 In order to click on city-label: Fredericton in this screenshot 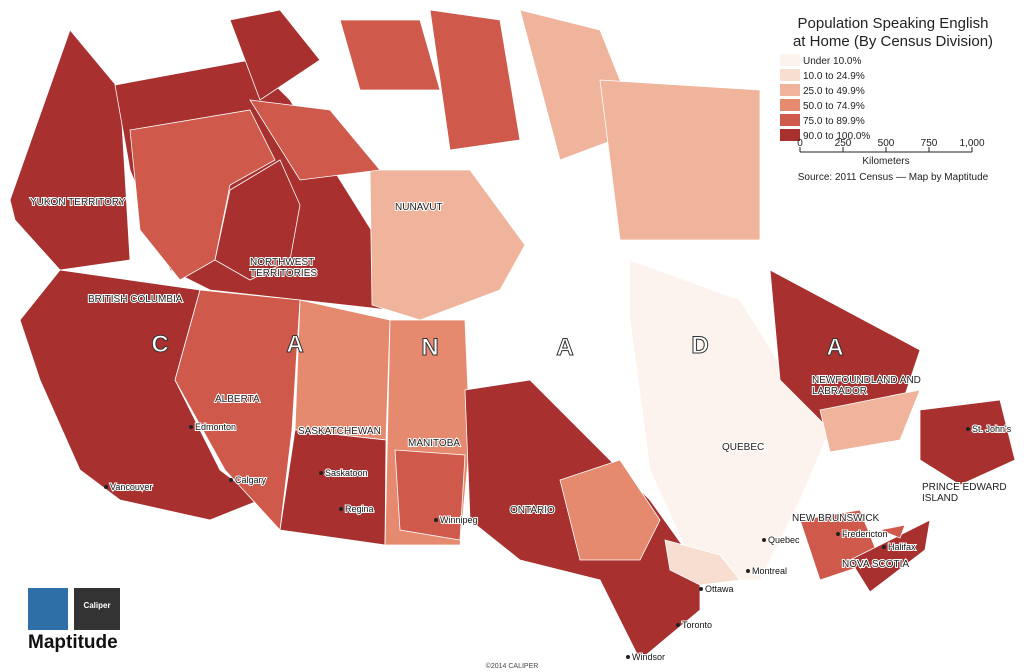, I will do `click(865, 534)`.